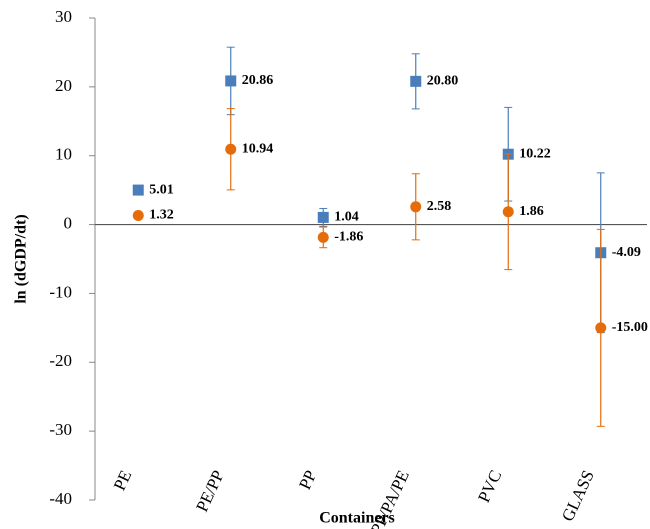 This screenshot has height=529, width=650. I want to click on x-tick-label: PE, so click(123, 480).